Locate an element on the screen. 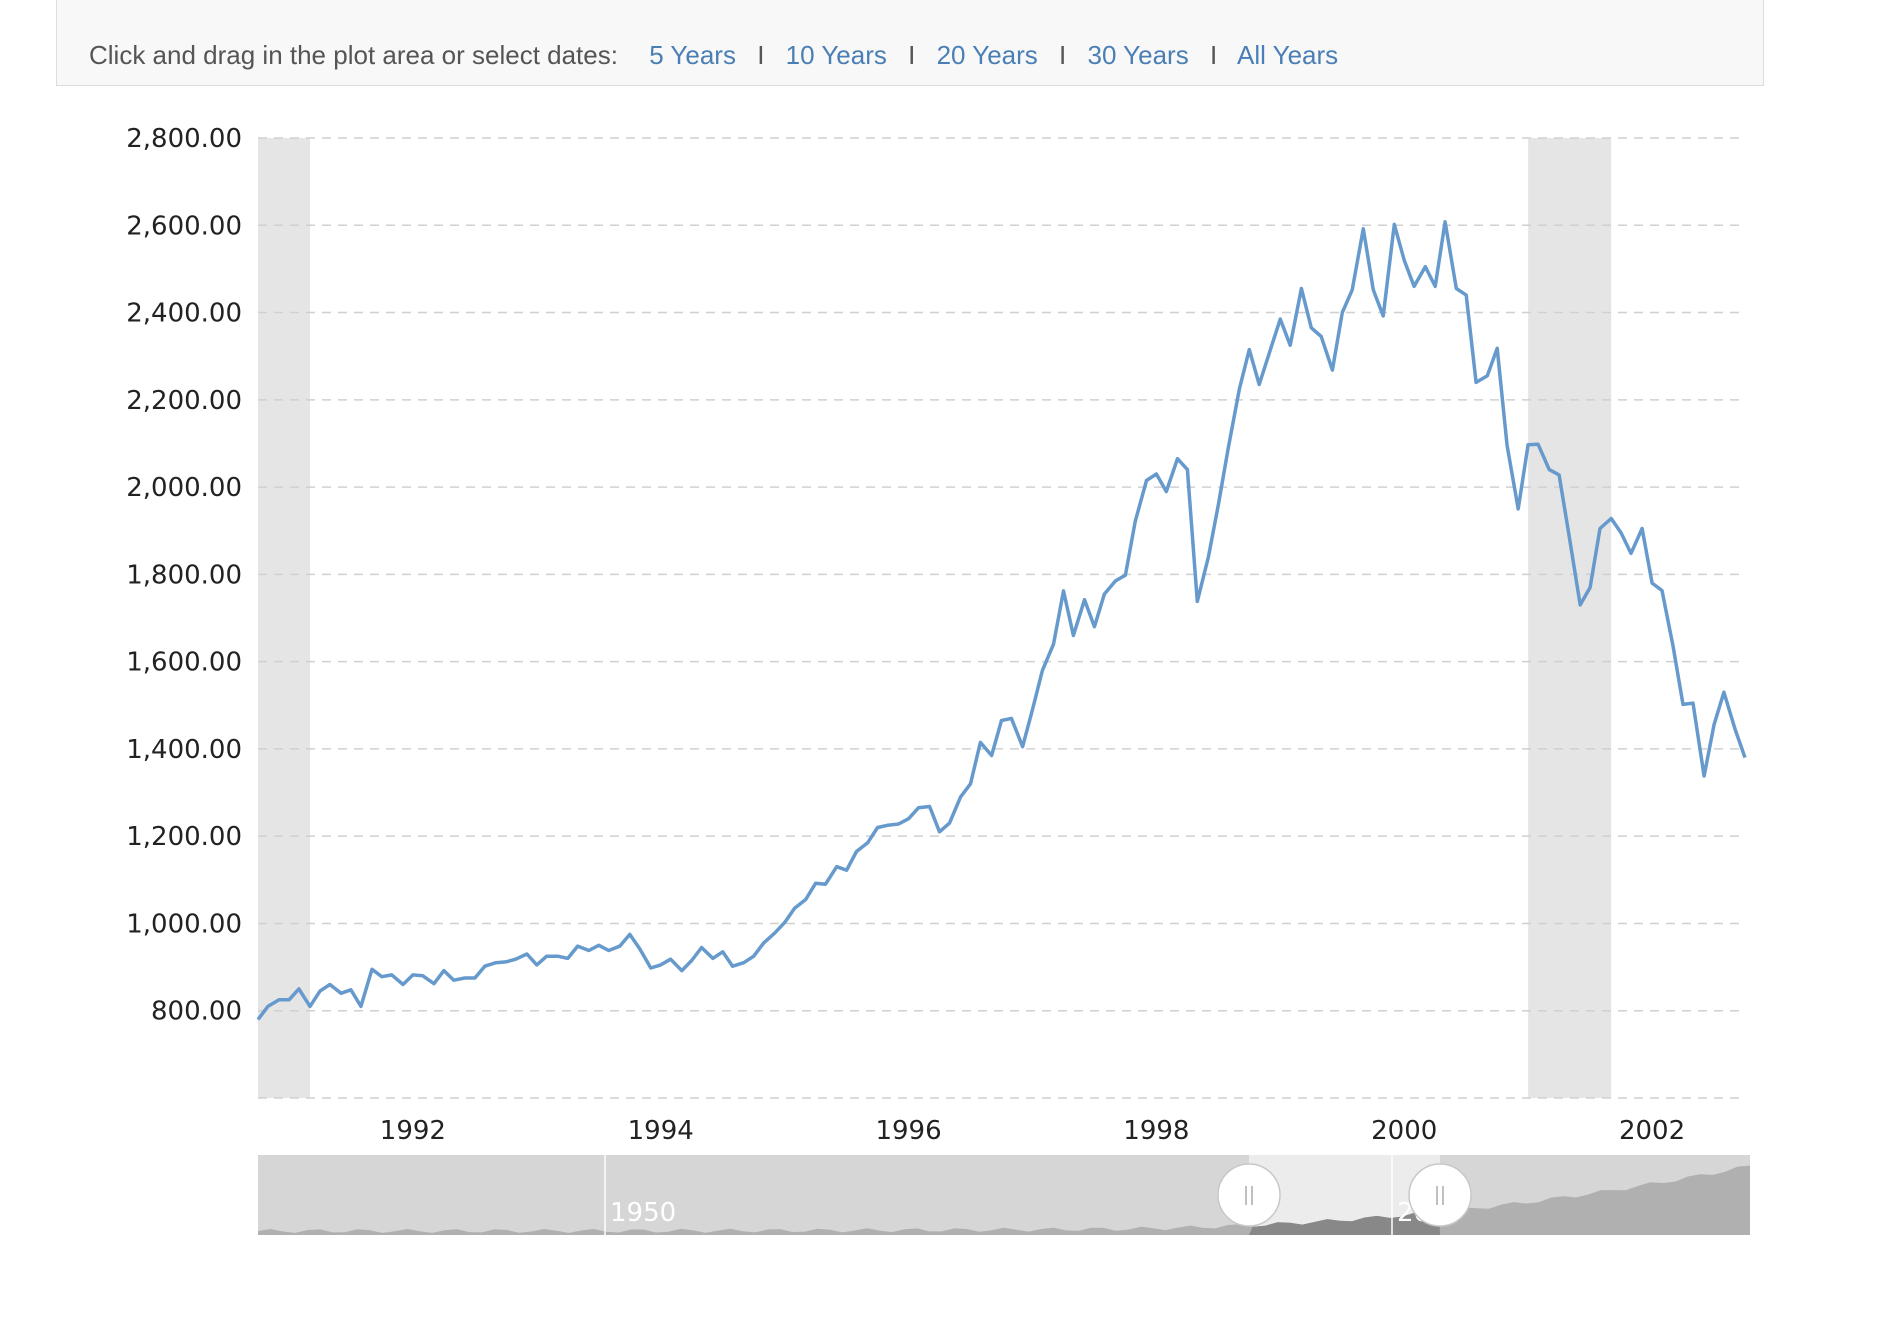 The width and height of the screenshot is (1904, 1343). y-tick-label: 2,200.00 is located at coordinates (184, 401).